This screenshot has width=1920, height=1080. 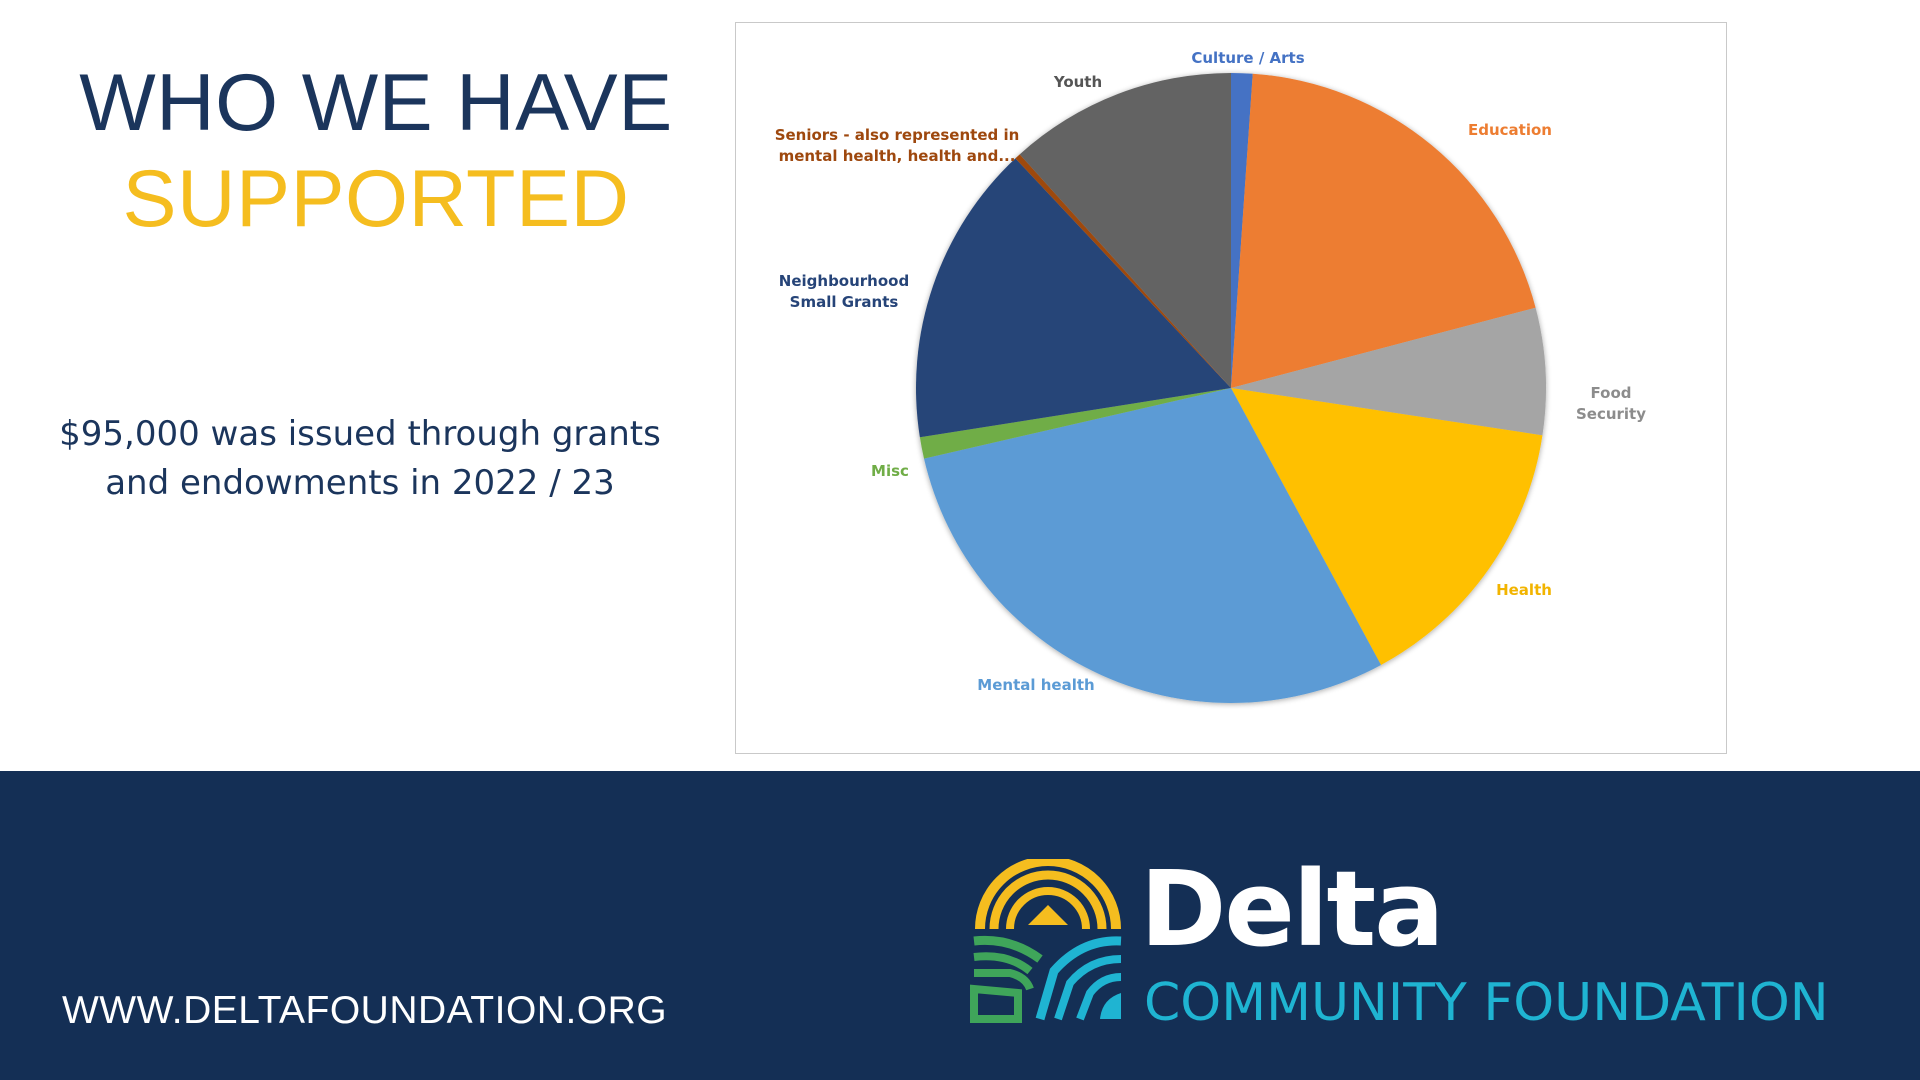 I want to click on slice-label: Education, so click(x=1510, y=130).